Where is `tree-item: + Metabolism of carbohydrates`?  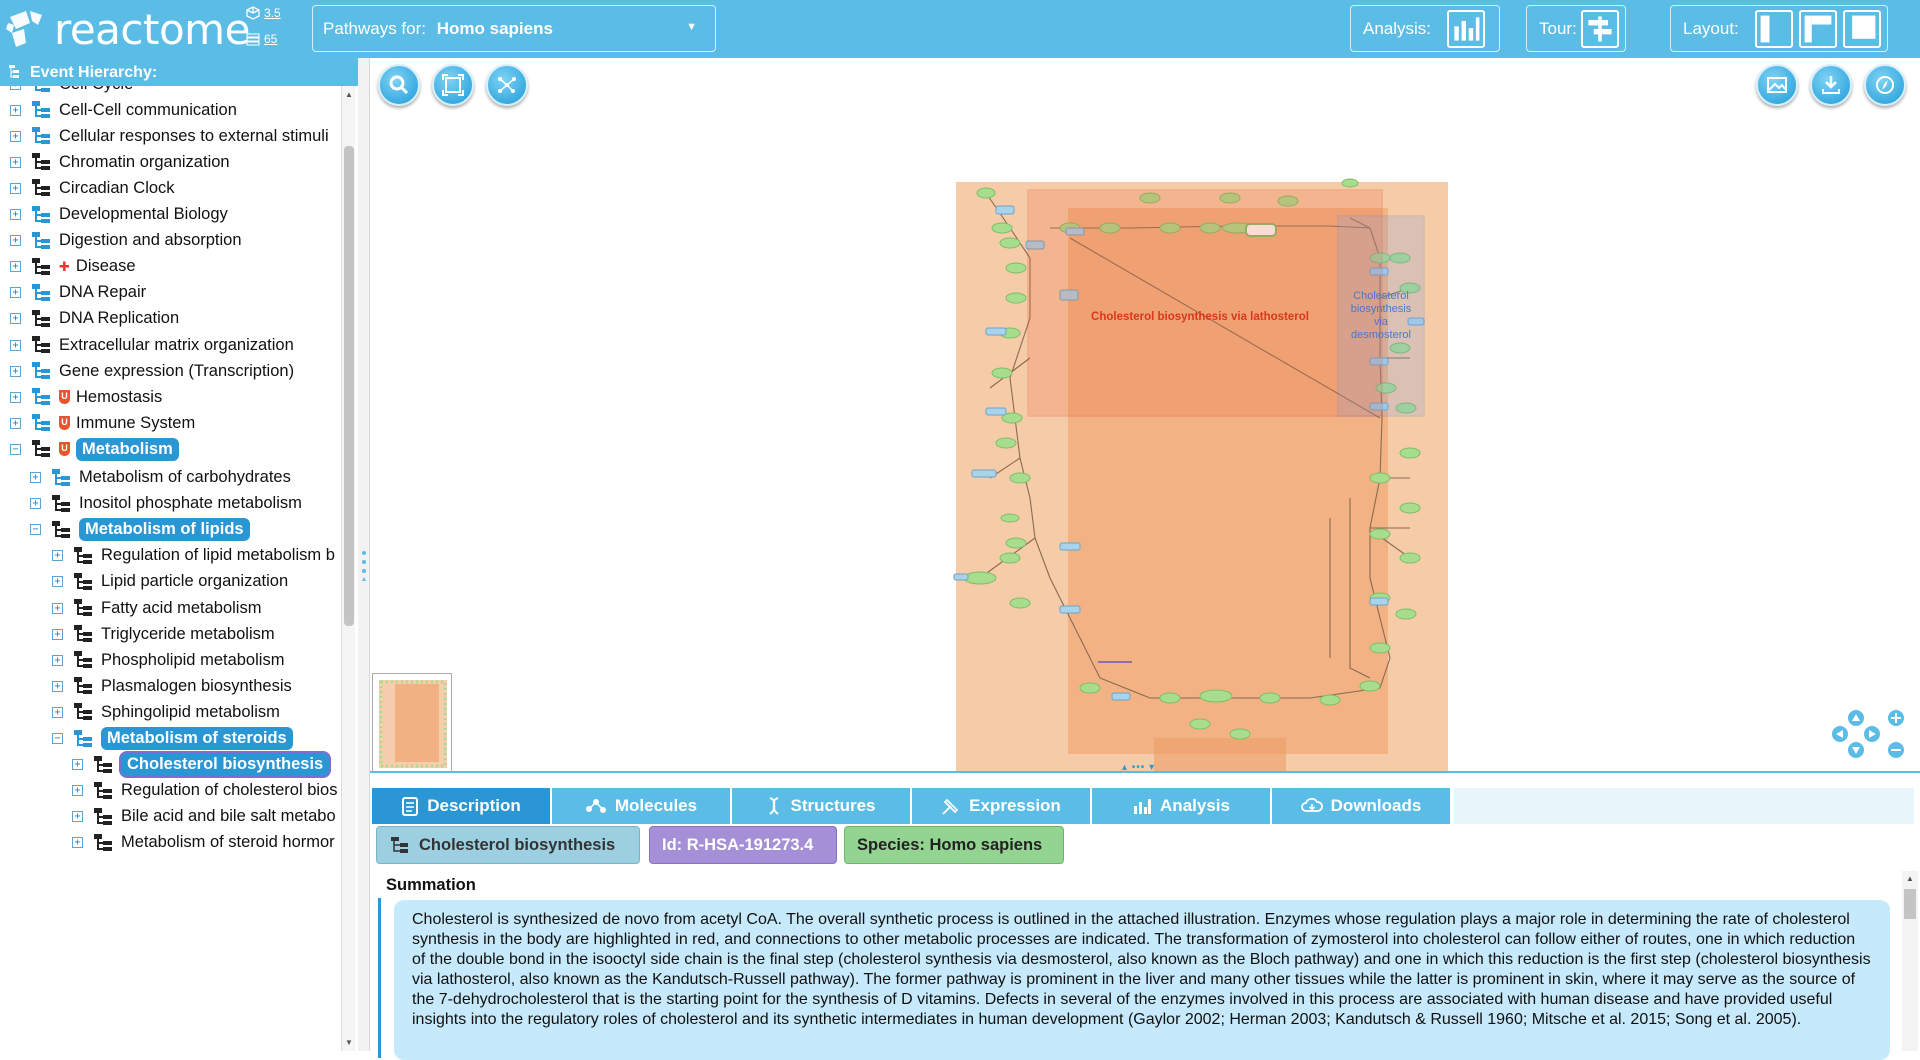
tree-item: + Metabolism of carbohydrates is located at coordinates (160, 478).